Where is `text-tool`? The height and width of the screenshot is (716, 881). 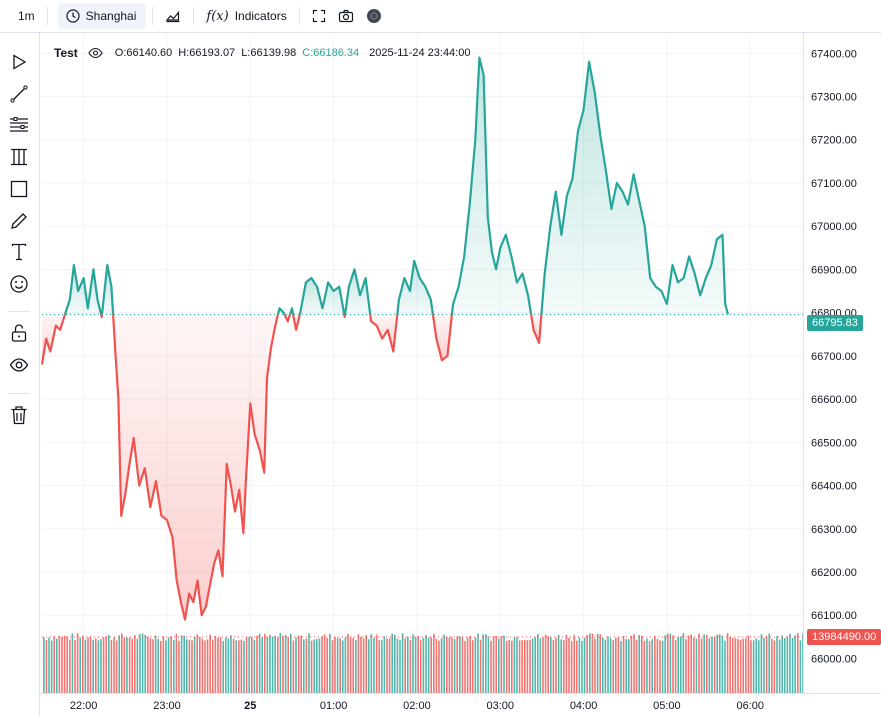 text-tool is located at coordinates (19, 252).